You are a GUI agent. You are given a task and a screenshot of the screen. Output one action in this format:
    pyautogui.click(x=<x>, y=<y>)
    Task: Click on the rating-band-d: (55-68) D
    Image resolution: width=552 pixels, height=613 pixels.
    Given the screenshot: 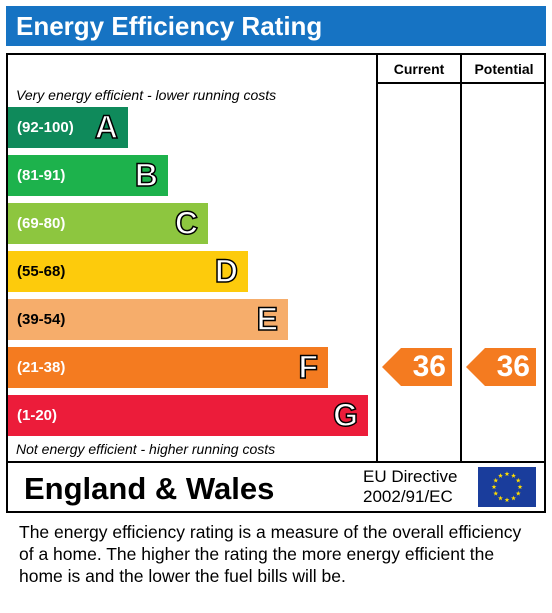 What is the action you would take?
    pyautogui.click(x=128, y=271)
    